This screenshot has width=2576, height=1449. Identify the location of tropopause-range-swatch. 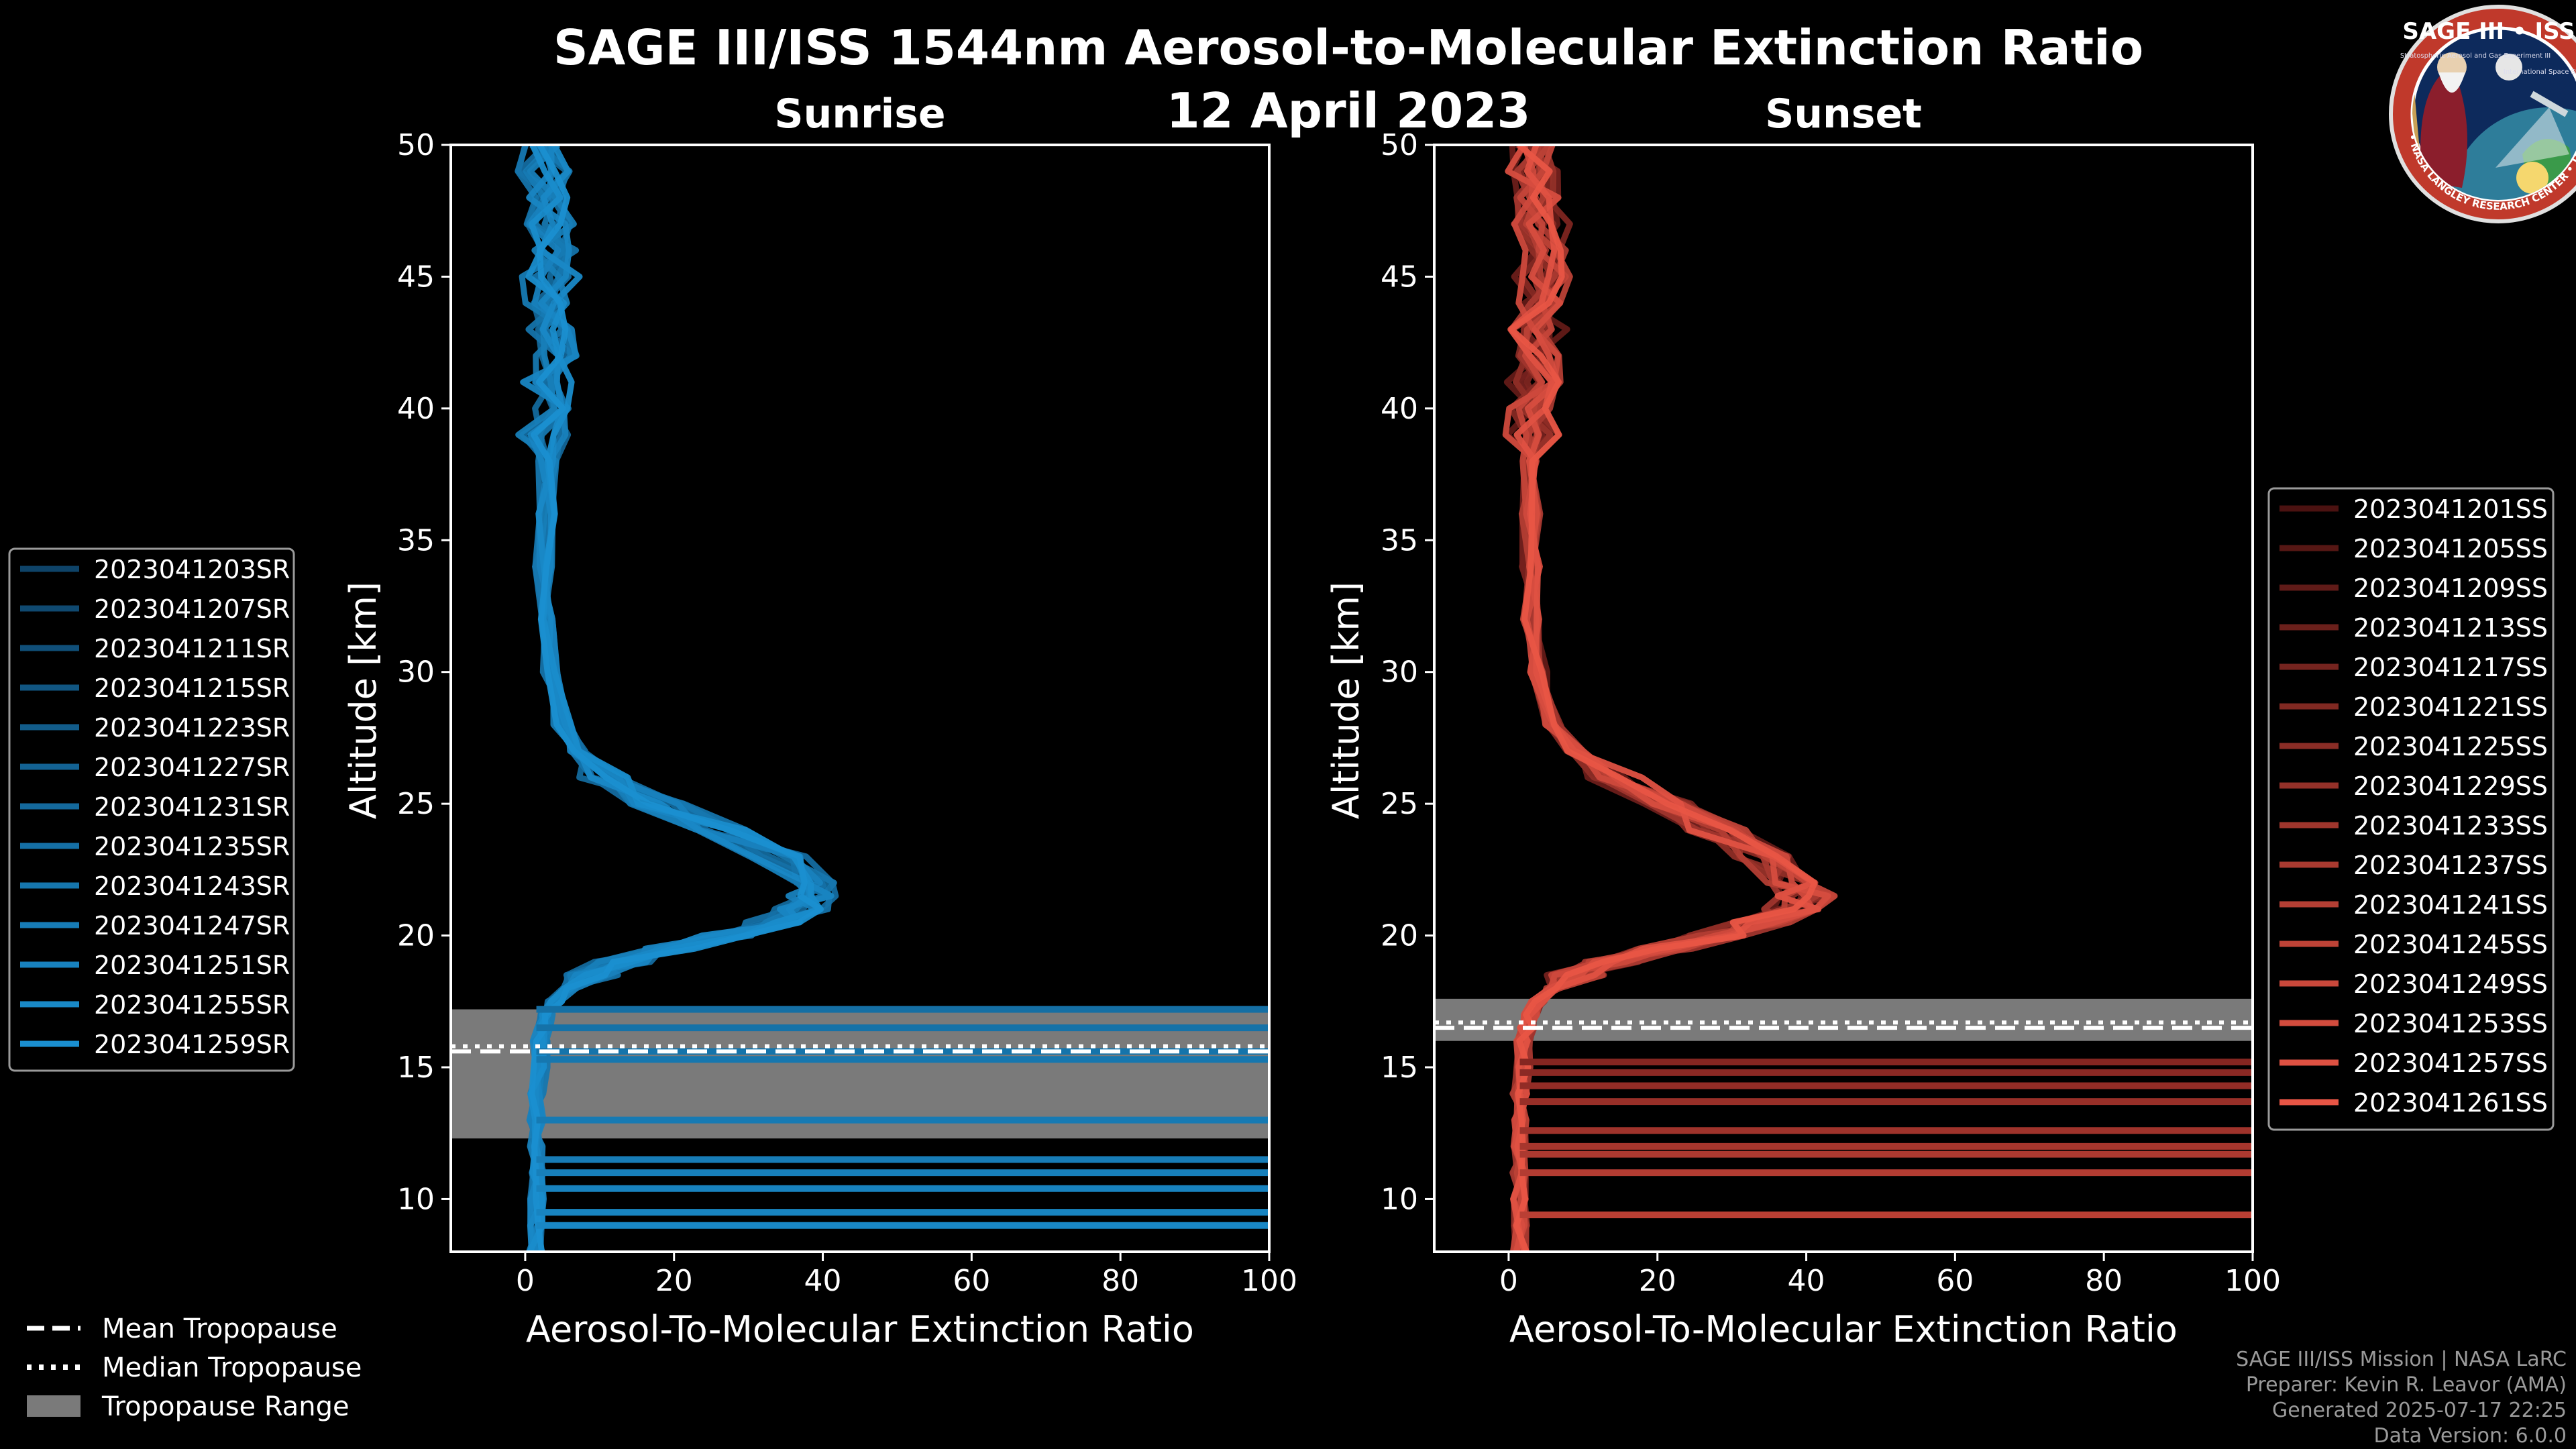
(53, 1406).